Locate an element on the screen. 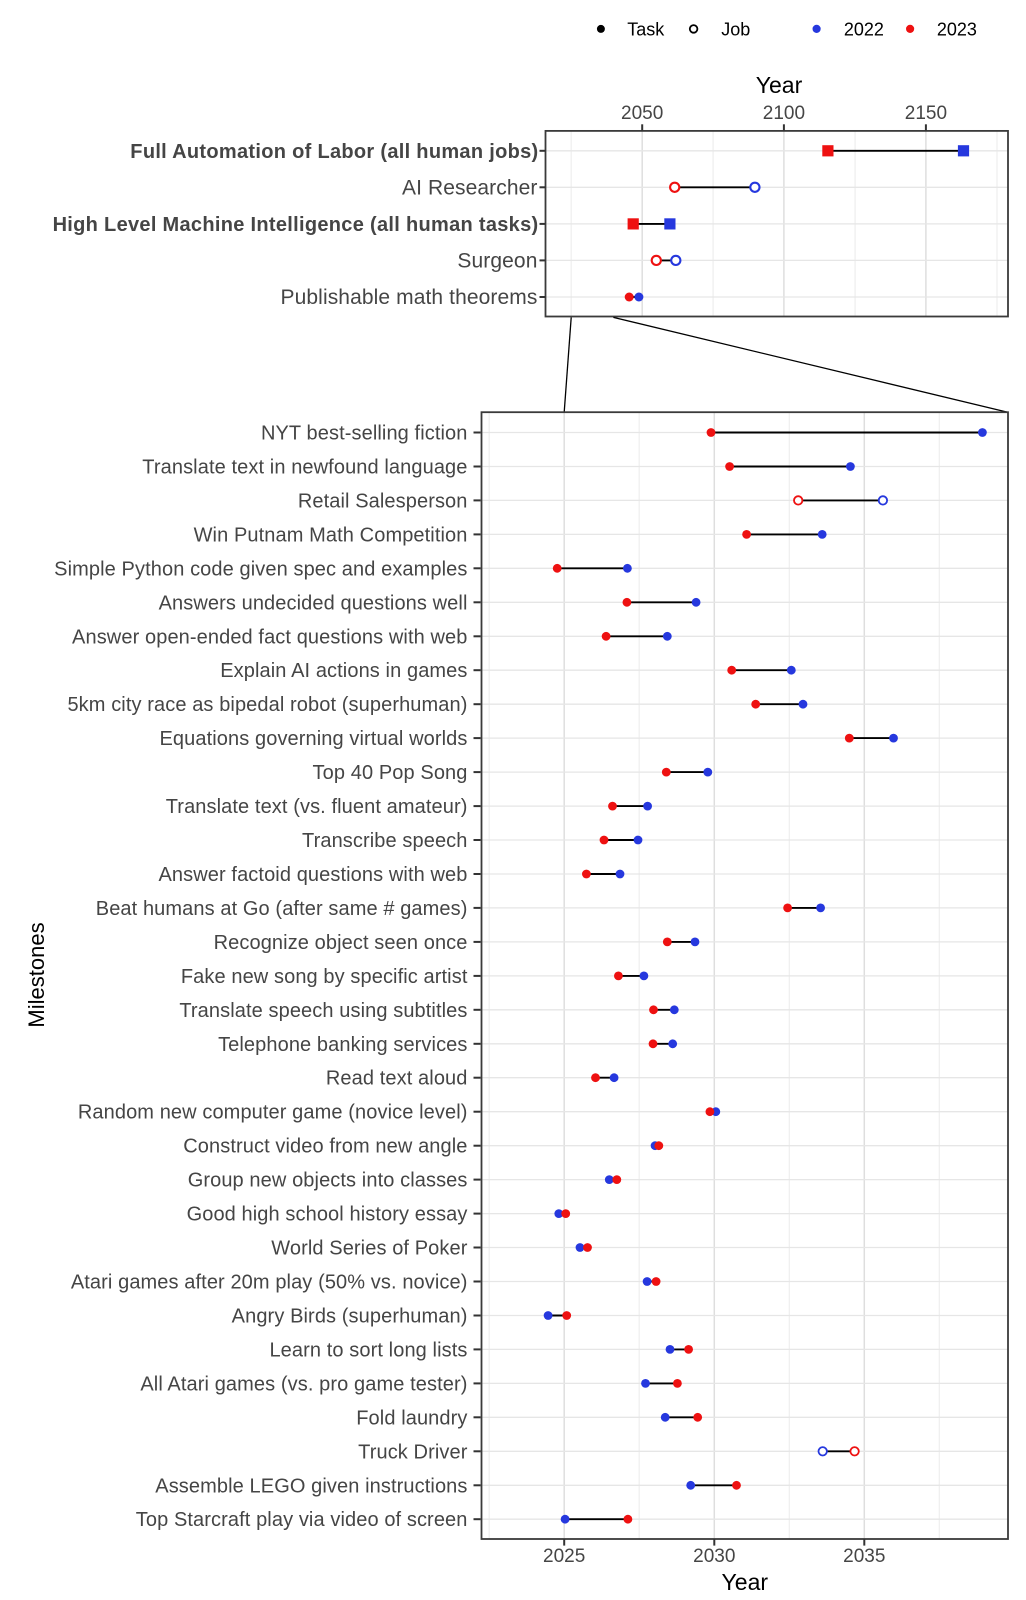  svg-text: World Series of Poker is located at coordinates (369, 1249).